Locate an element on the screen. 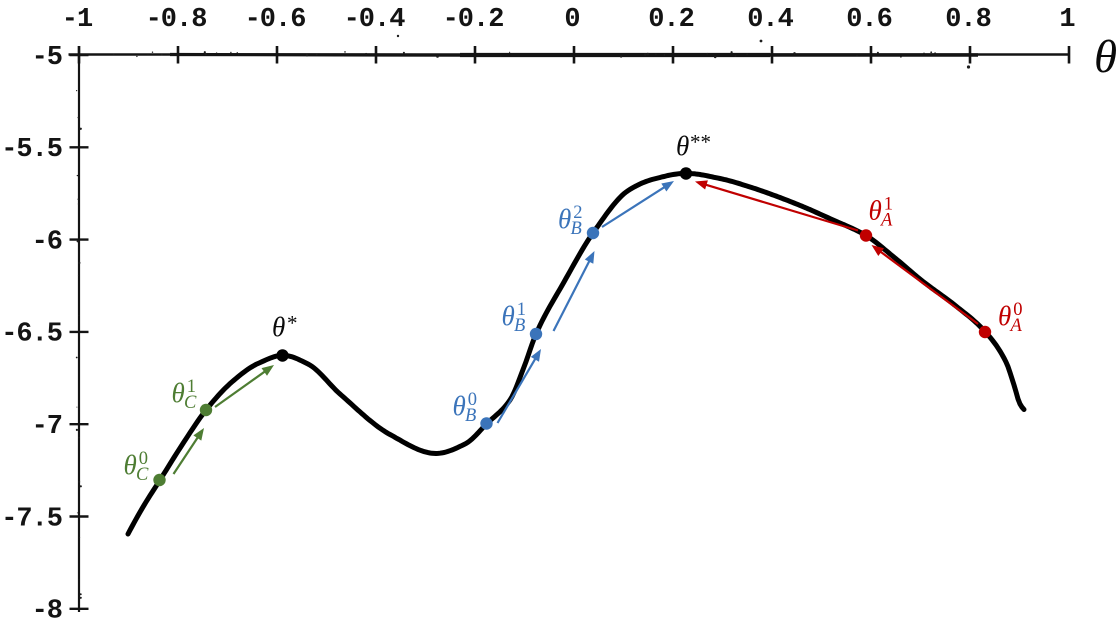  svg-text: -7 is located at coordinates (47, 427).